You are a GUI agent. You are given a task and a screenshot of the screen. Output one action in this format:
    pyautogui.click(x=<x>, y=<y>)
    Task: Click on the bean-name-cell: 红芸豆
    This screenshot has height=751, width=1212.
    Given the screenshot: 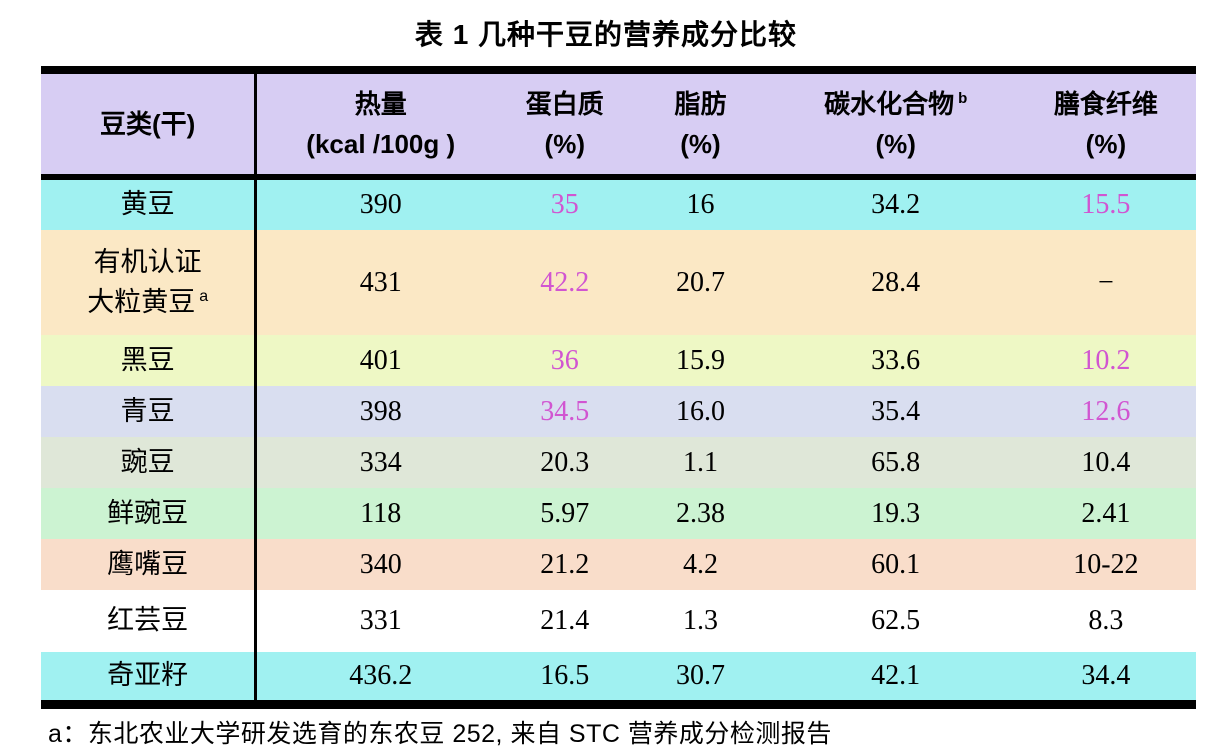 What is the action you would take?
    pyautogui.click(x=149, y=621)
    